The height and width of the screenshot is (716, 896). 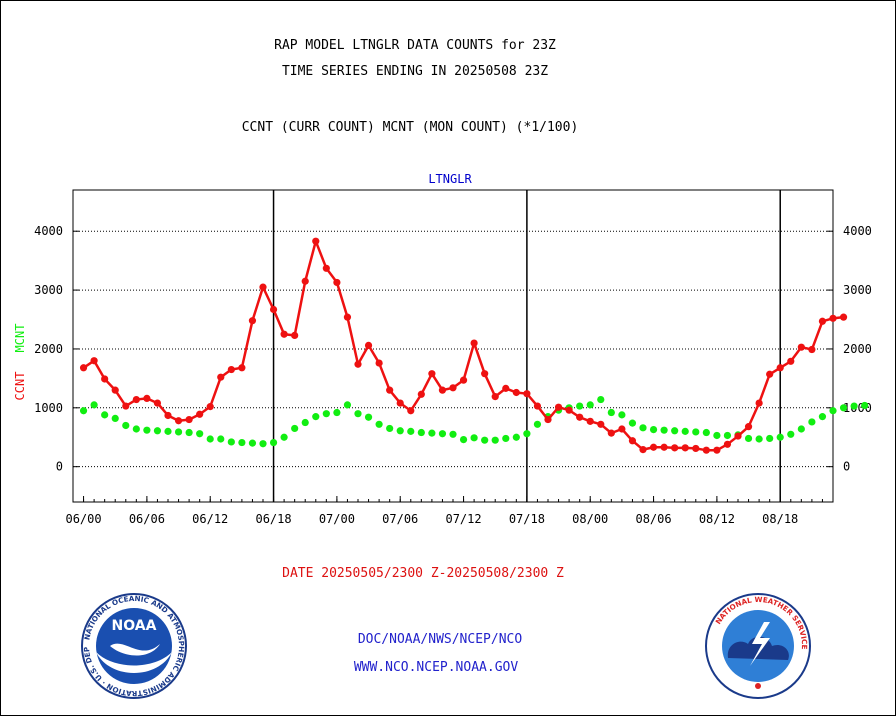 I want to click on y-tick-label-right-4000: 4000, so click(x=857, y=231).